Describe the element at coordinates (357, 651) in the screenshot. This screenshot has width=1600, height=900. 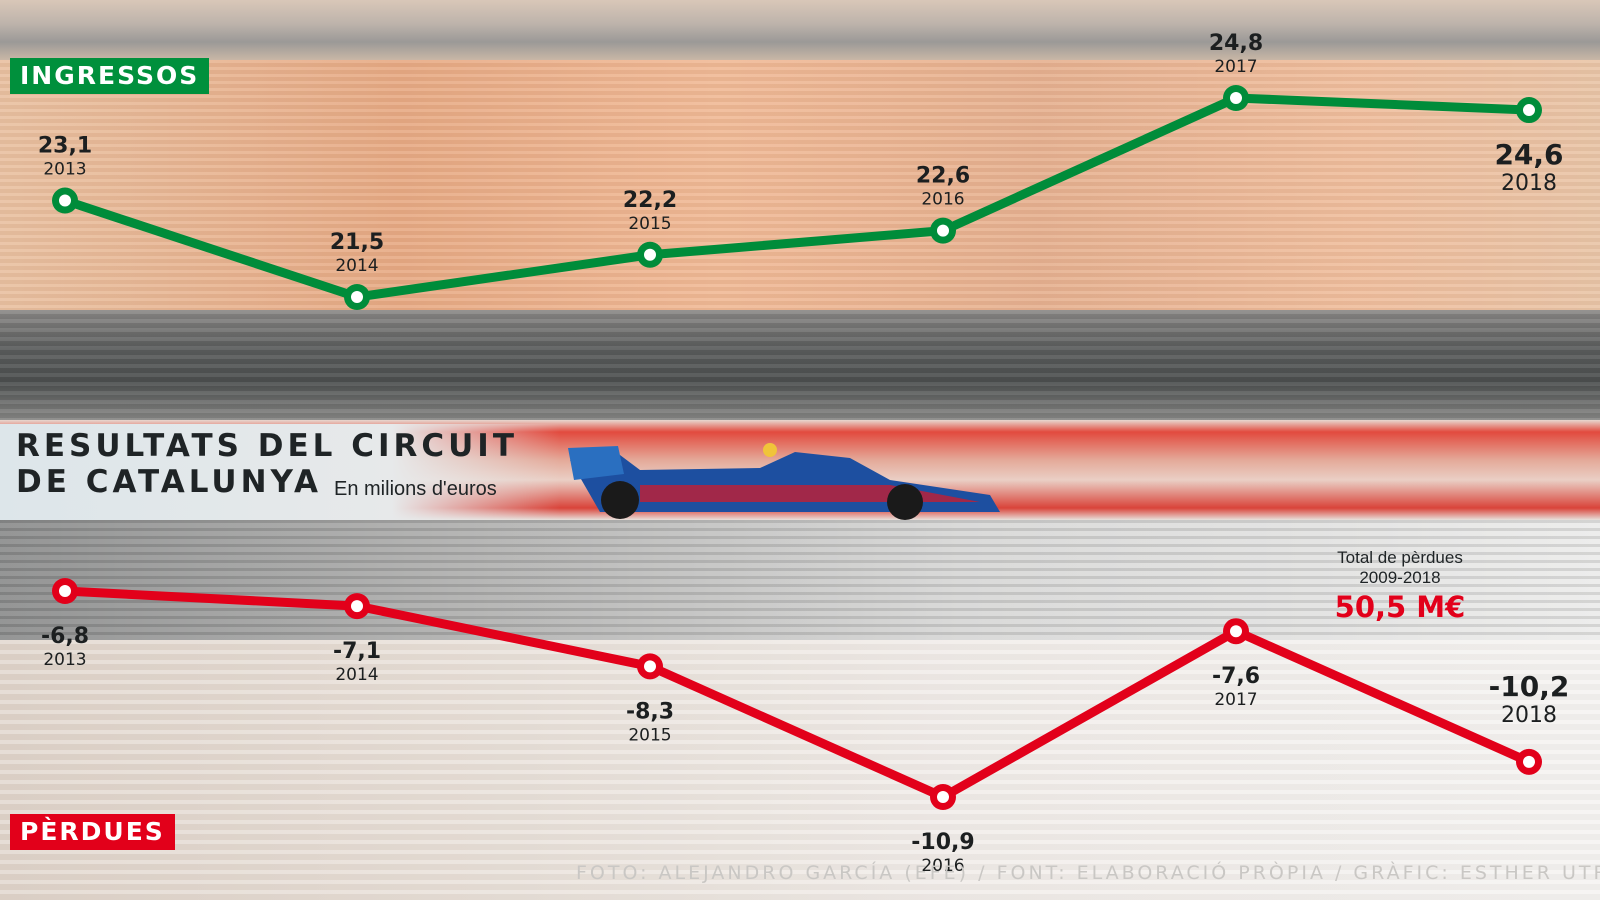
I see `losses-value-label: -7,1` at that location.